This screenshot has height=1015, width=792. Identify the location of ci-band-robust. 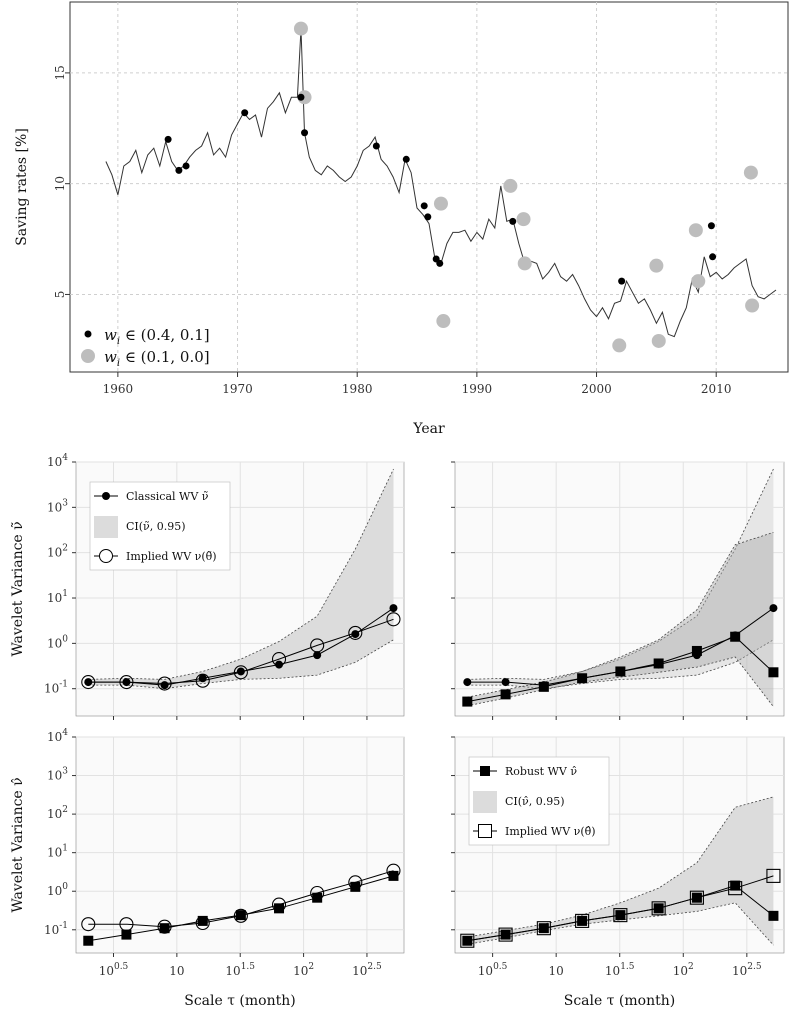
(620, 619).